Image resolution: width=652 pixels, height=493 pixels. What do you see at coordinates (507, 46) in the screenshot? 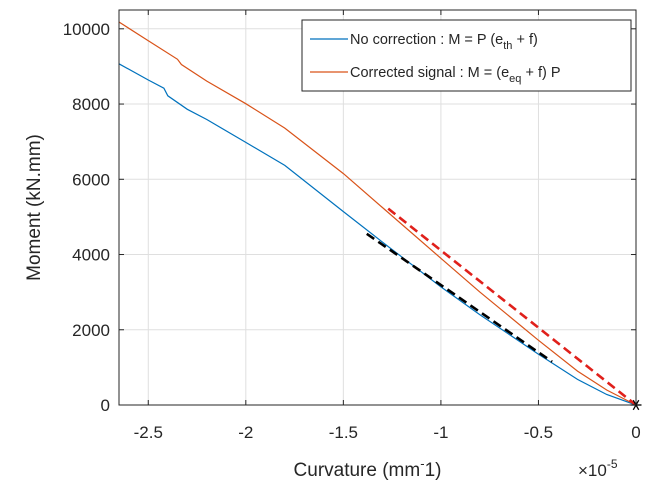
I see `legend-label-sub-0: th` at bounding box center [507, 46].